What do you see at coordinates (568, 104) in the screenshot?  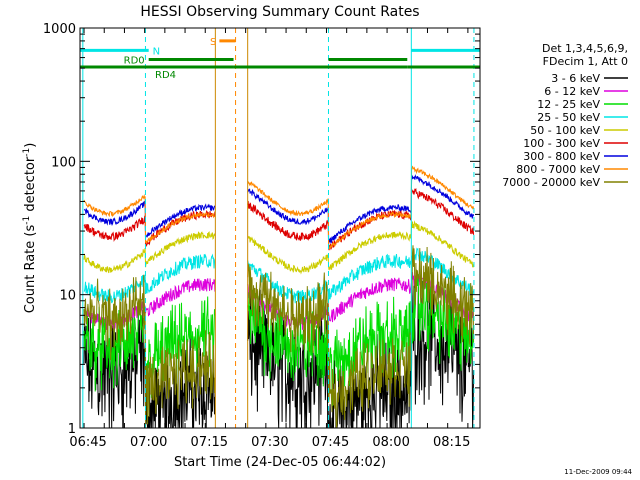 I see `legend-entry-label: 12 - 25 keV` at bounding box center [568, 104].